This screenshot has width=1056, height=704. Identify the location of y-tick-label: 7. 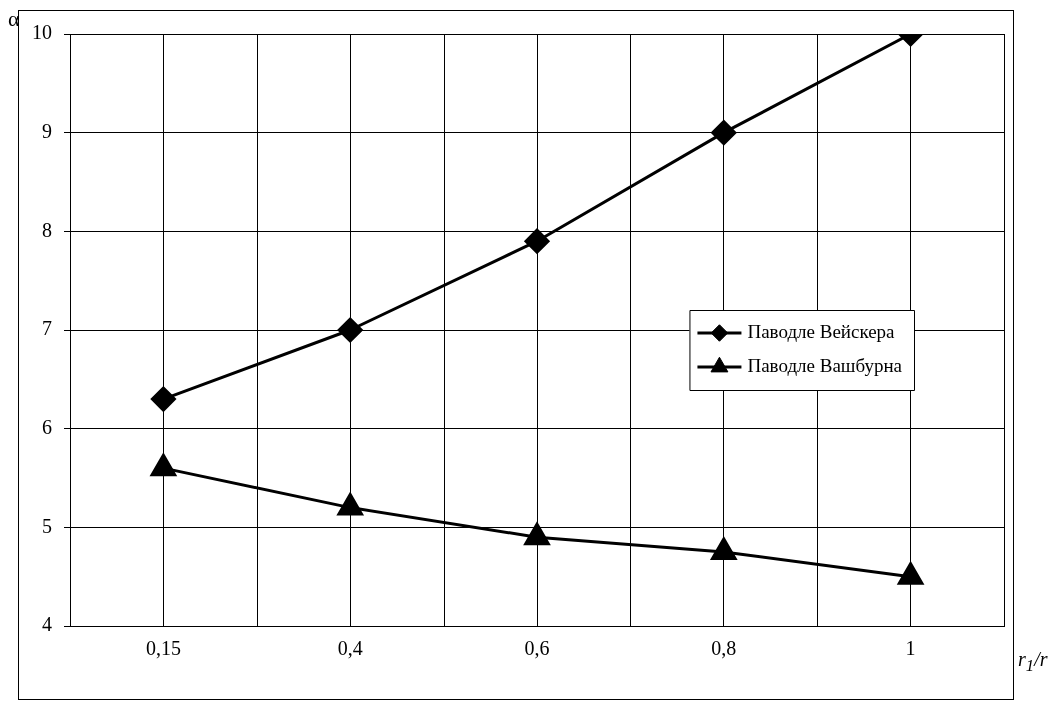
(47, 328).